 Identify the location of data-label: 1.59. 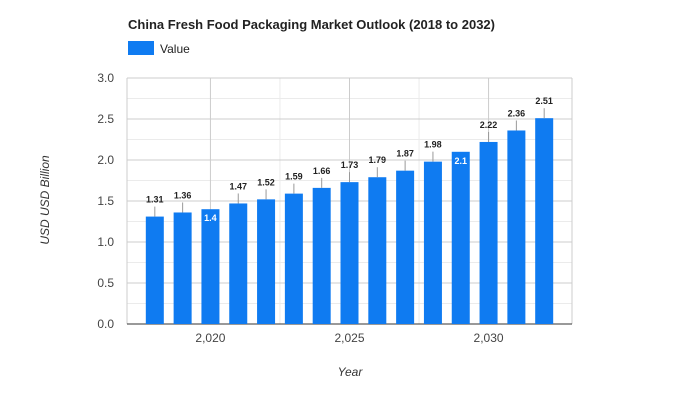
(294, 177).